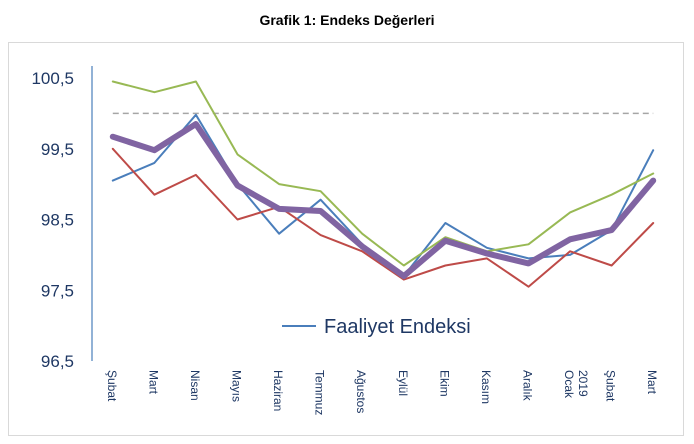 This screenshot has width=694, height=444. Describe the element at coordinates (361, 391) in the screenshot. I see `x-tick-label: Ağustos` at that location.